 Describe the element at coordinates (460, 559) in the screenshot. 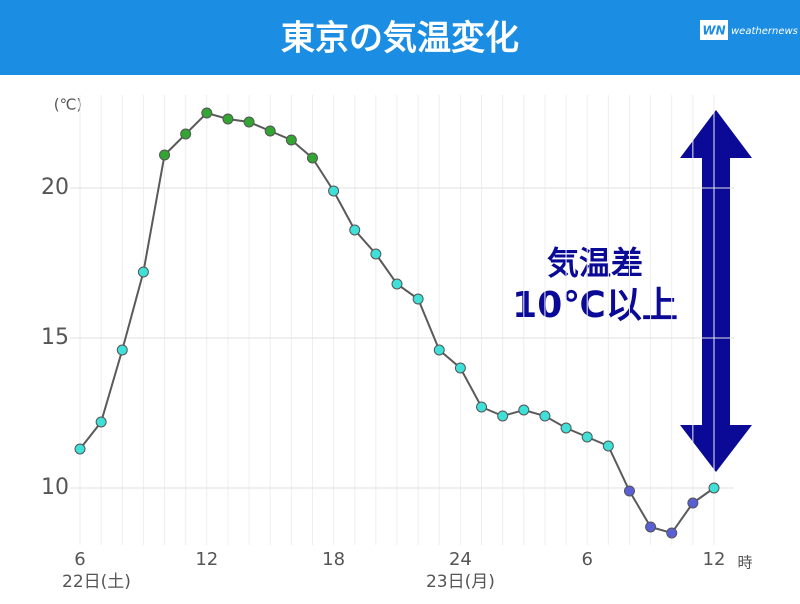

I see `x-tick-label: 24` at that location.